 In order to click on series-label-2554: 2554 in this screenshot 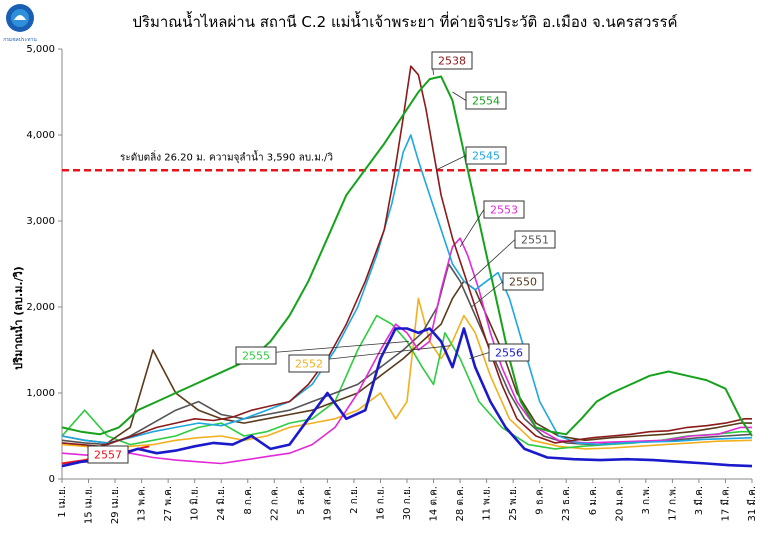, I will do `click(479, 100)`.